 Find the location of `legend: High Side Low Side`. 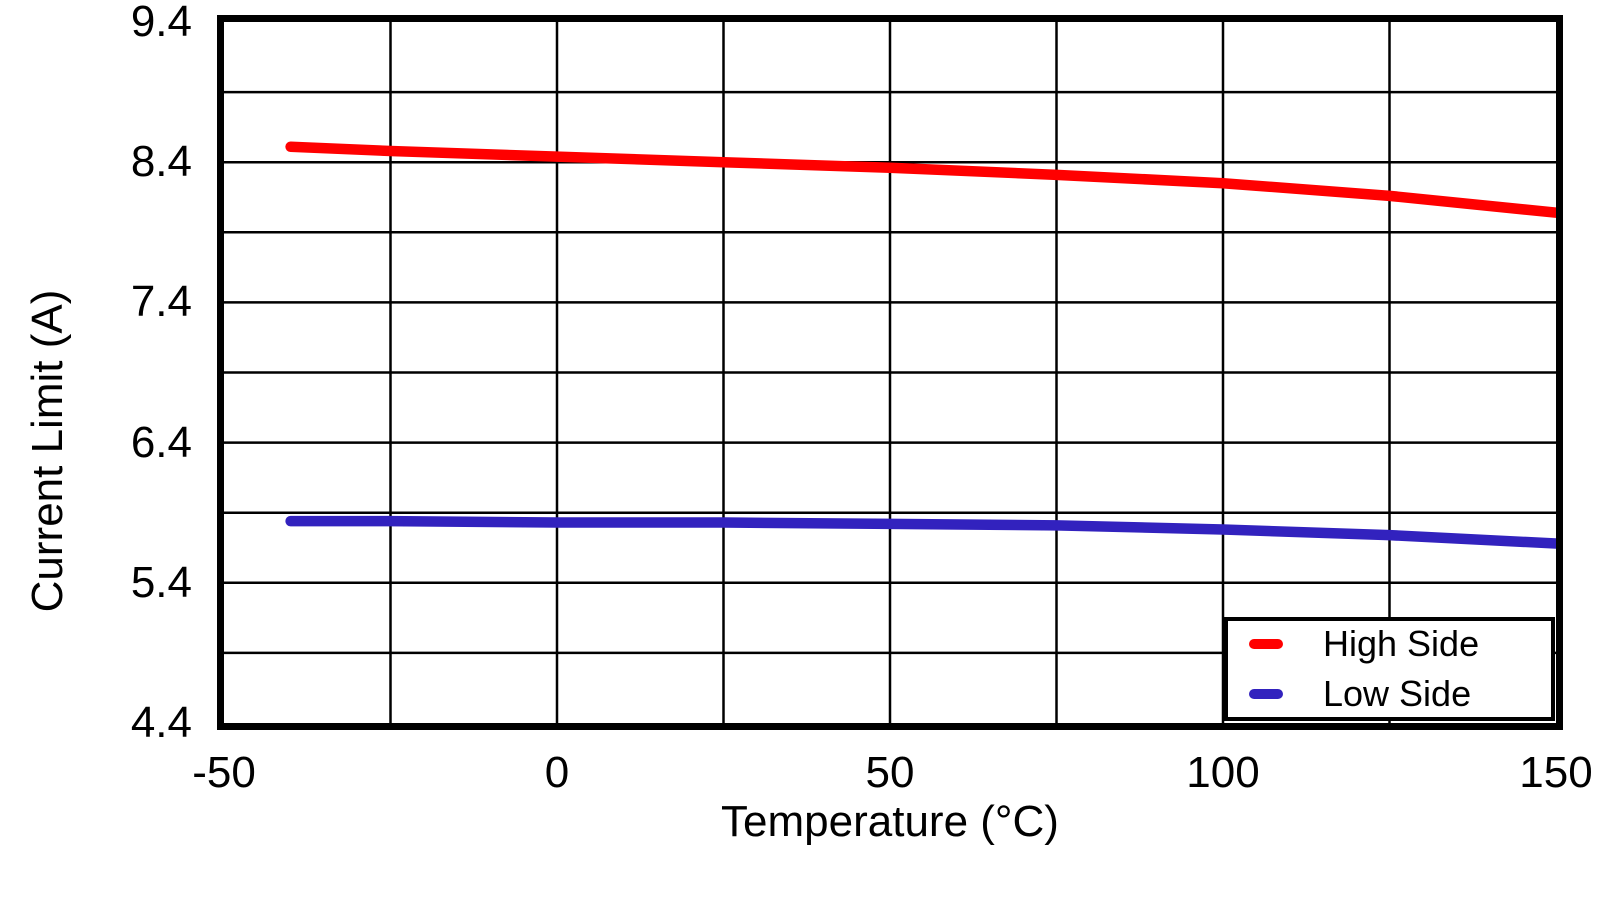

legend: High Side Low Side is located at coordinates (1389, 669).